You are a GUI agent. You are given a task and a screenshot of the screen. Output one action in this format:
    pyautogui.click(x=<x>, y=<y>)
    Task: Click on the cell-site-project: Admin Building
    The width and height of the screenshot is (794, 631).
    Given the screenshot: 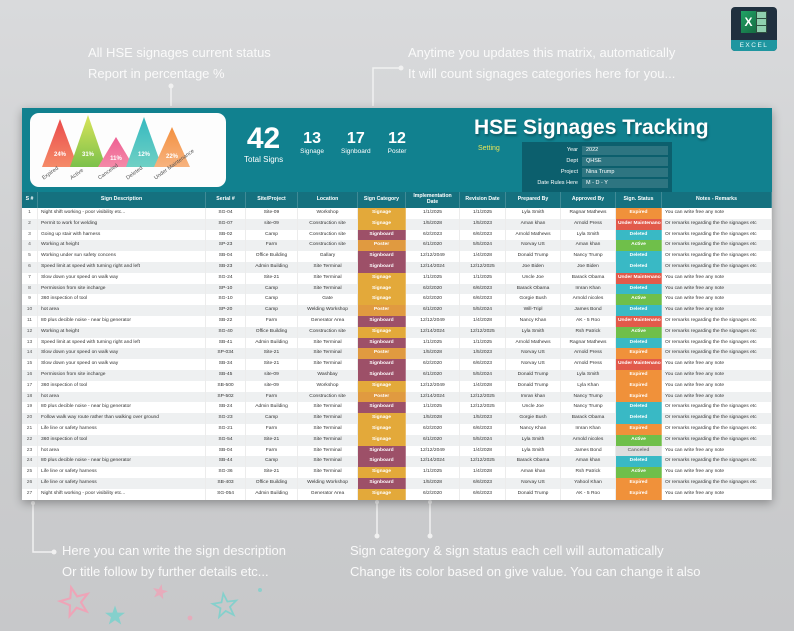 What is the action you would take?
    pyautogui.click(x=272, y=343)
    